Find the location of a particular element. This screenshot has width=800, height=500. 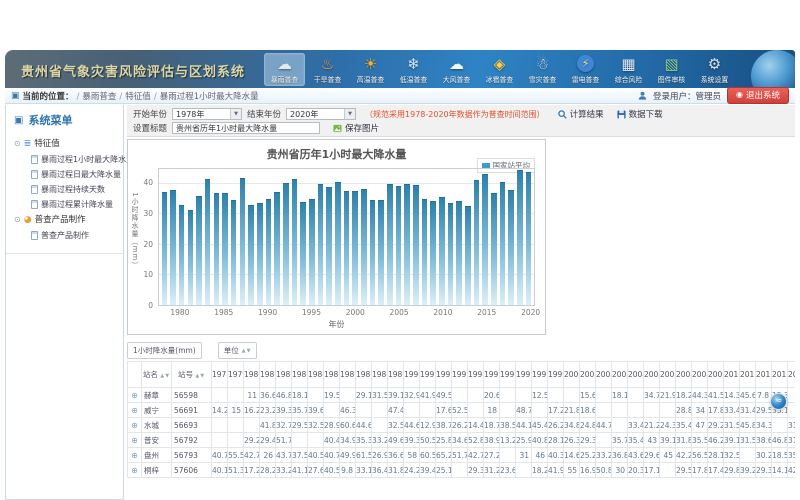

unit-filter-chip: 单位 ▲▼ is located at coordinates (237, 350).